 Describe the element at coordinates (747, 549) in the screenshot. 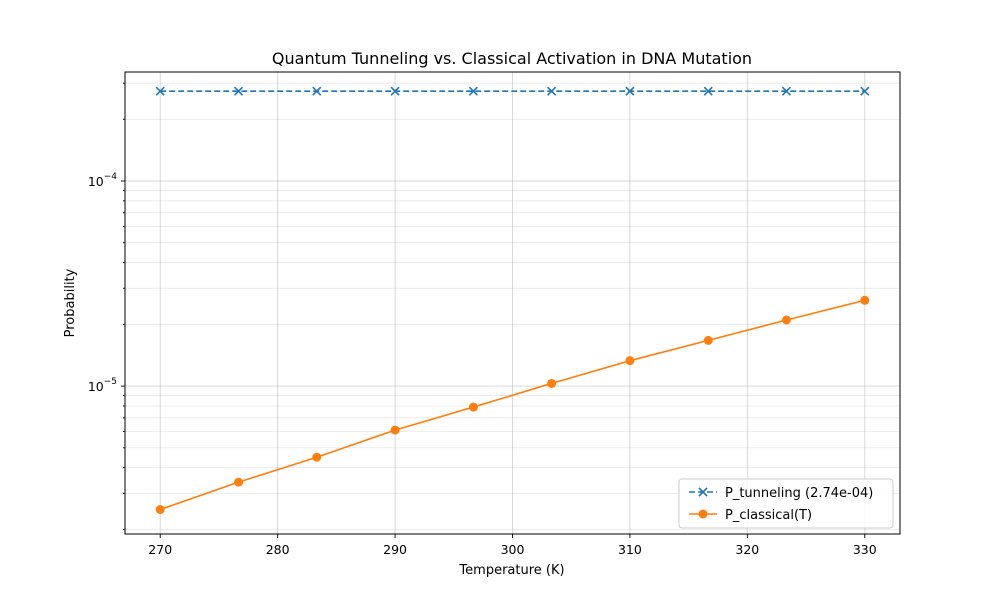

I see `x-tick-label: 320` at that location.